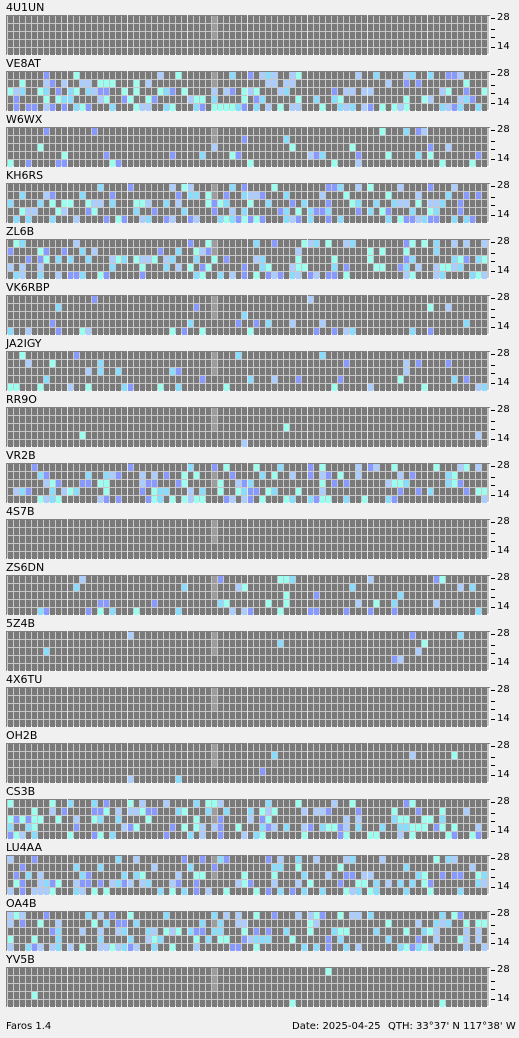 This screenshot has width=519, height=1038. Describe the element at coordinates (259, 588) in the screenshot. I see `beacon-panel-zs6dn: ZS6DN 28 14` at that location.